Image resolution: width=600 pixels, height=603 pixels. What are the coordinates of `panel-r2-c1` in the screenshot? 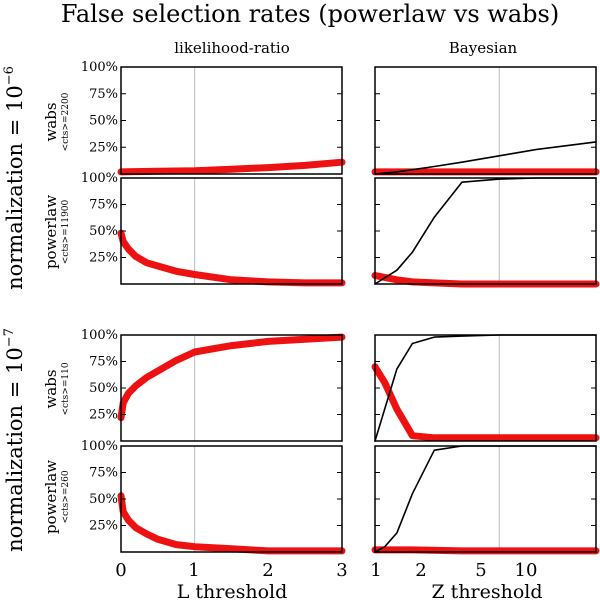 It's located at (485, 388).